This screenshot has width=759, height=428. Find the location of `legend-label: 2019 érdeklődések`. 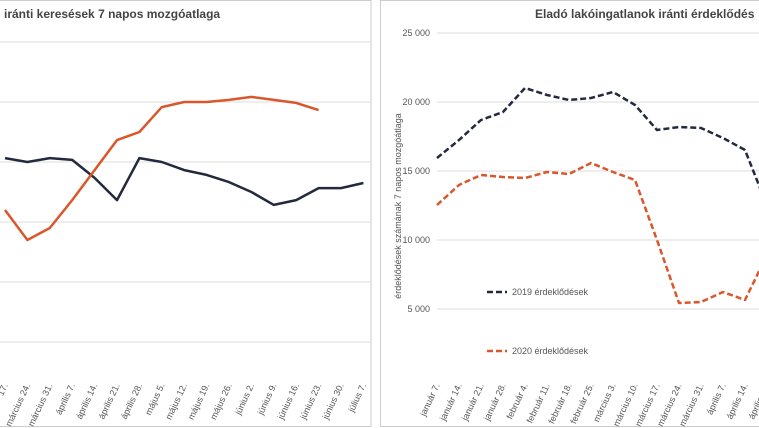

legend-label: 2019 érdeklődések is located at coordinates (550, 292).